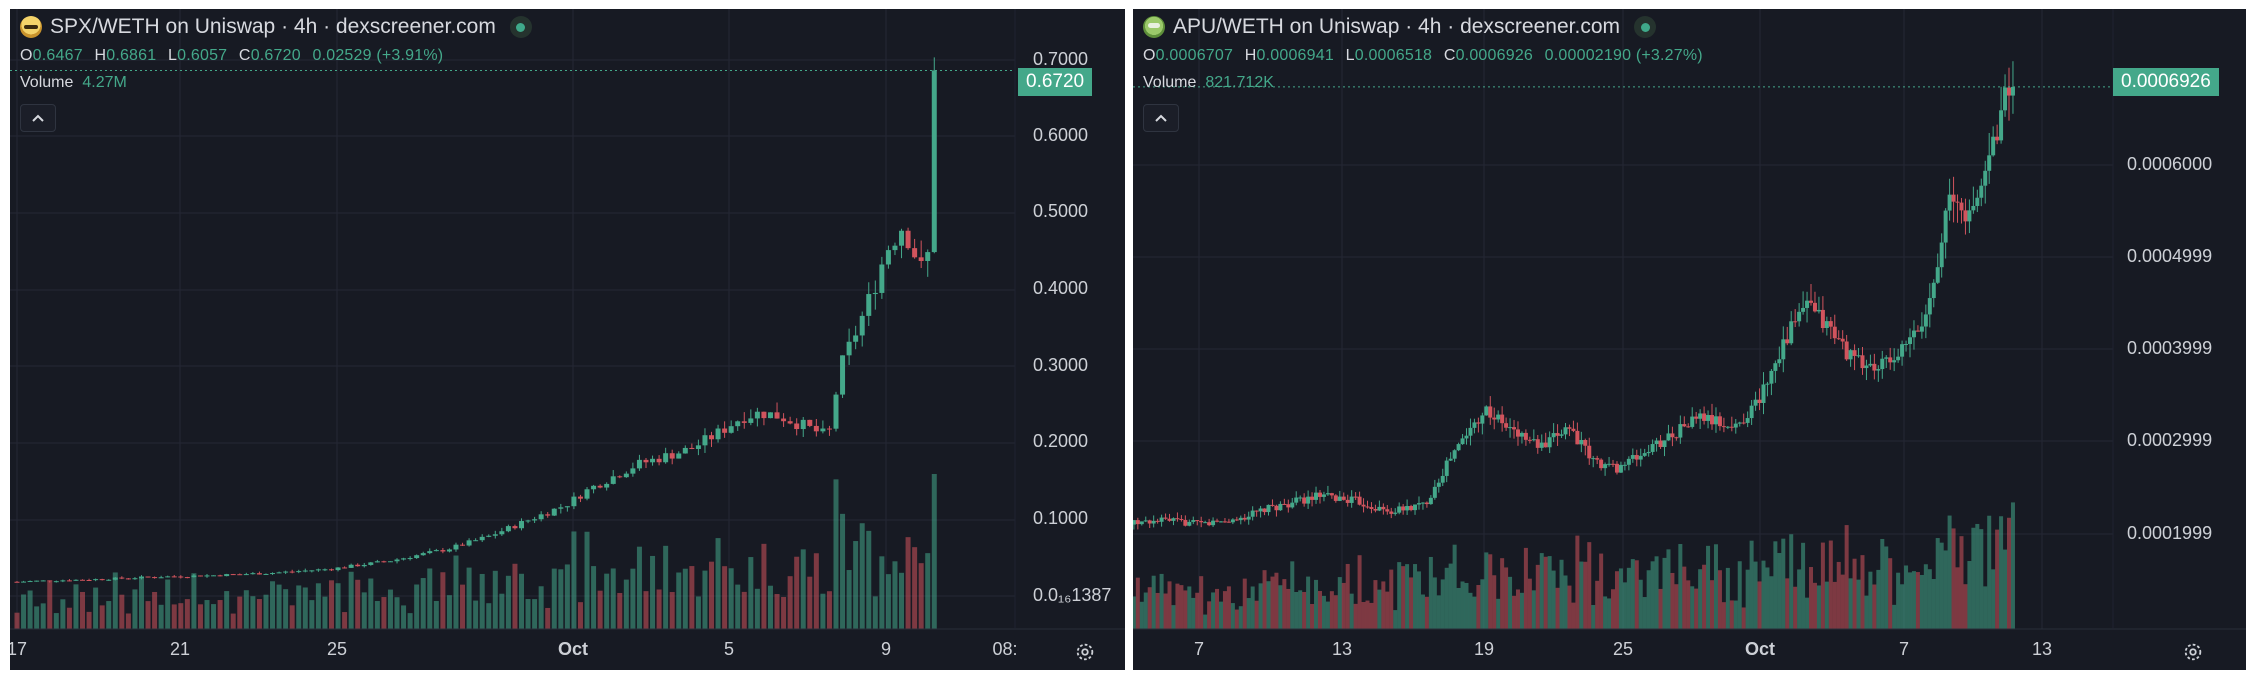  I want to click on low-value: 0.6057, so click(202, 55).